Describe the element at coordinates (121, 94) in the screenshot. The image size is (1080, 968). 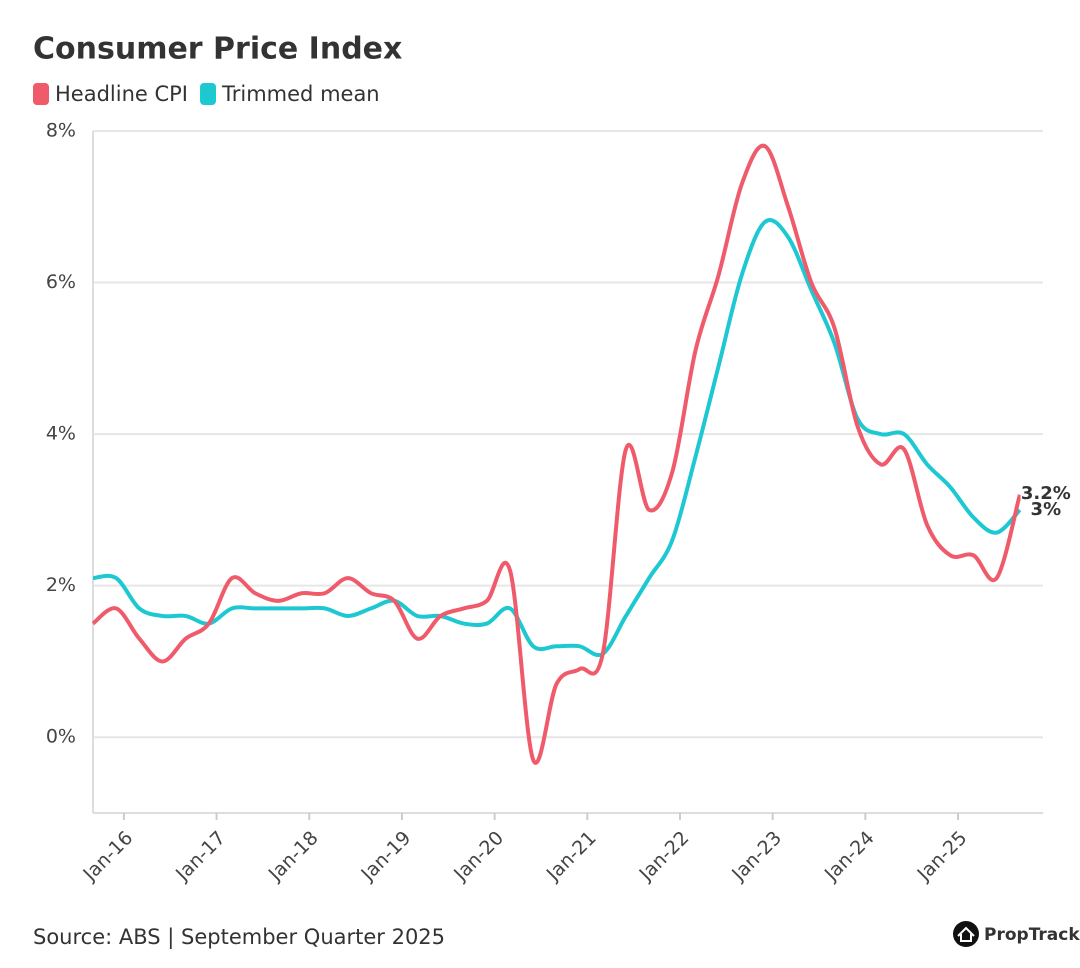
I see `legend-label: Headline CPI` at that location.